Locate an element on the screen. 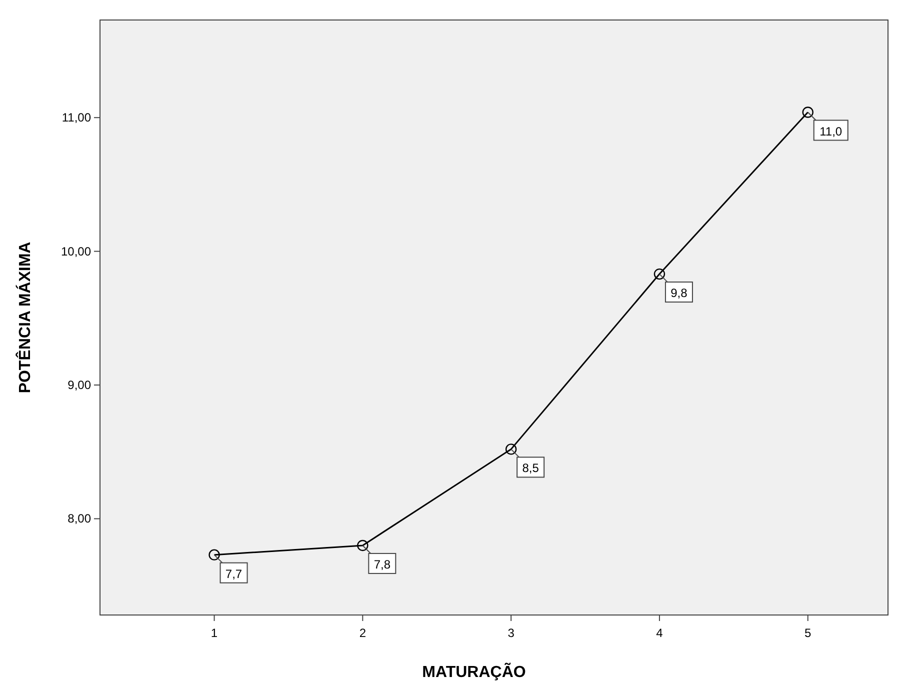 Image resolution: width=904 pixels, height=693 pixels. y-tick-label: 9,00 is located at coordinates (80, 385).